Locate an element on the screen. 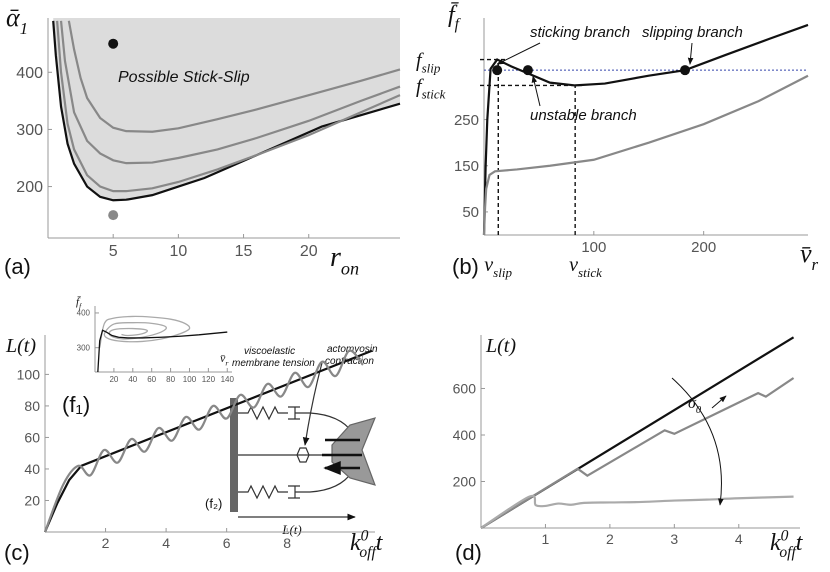  x-marker-label: vstick is located at coordinates (585, 267).